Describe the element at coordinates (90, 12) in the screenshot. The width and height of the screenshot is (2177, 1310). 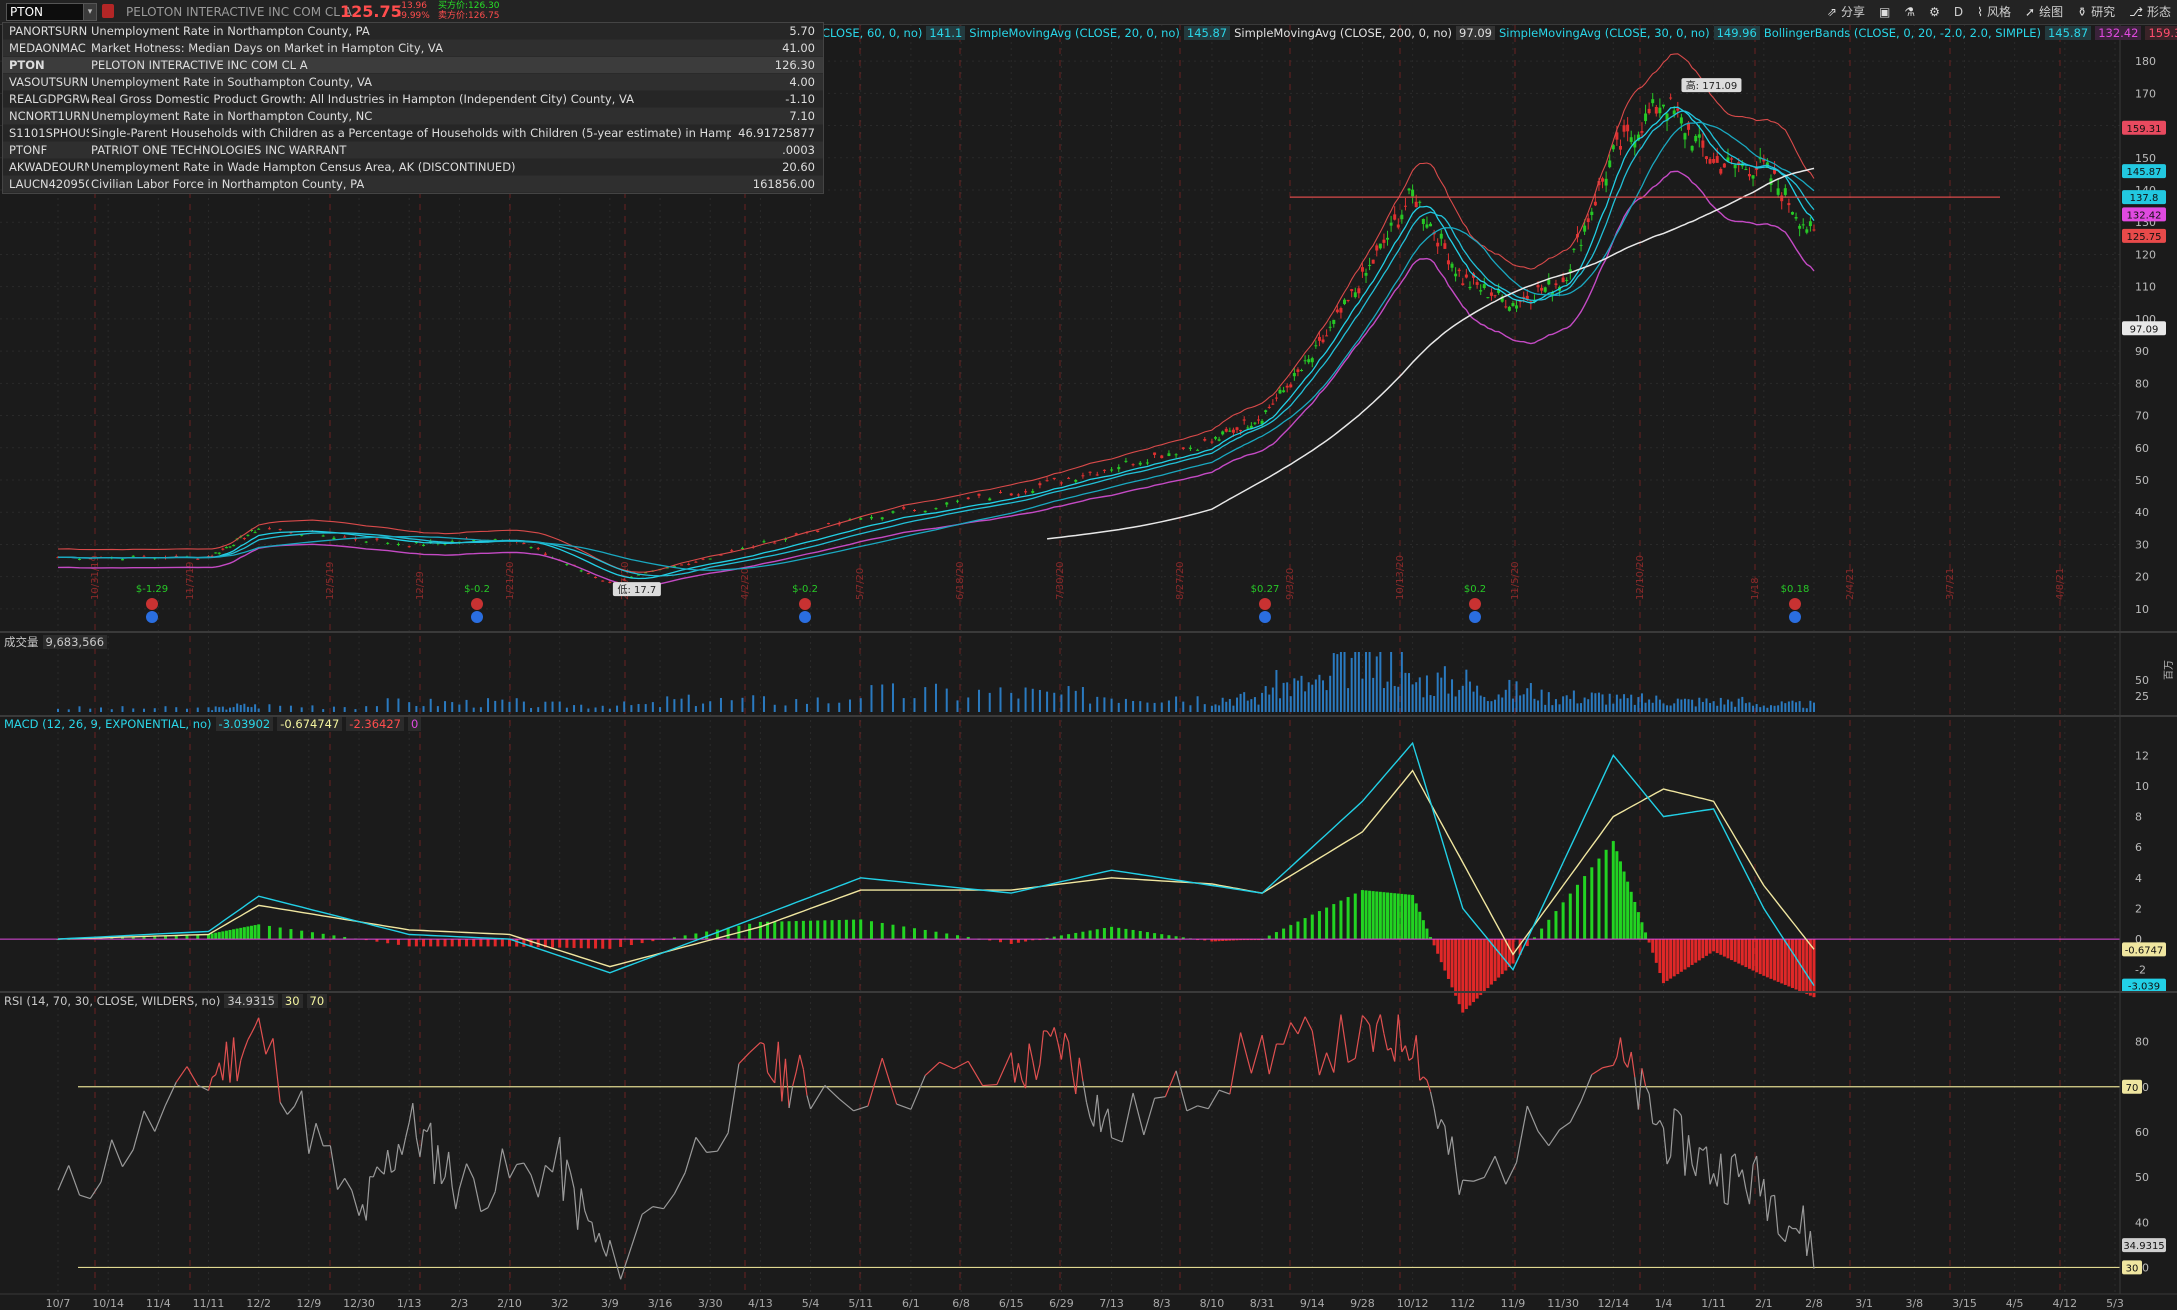
I see `symbol-dropdown-button: ▾` at that location.